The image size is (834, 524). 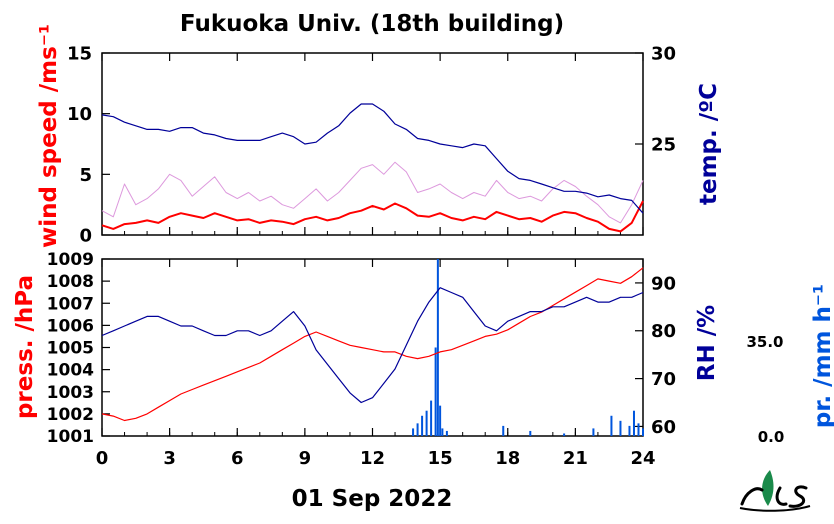 I want to click on pressure-tick-label: 1007, so click(x=70, y=304).